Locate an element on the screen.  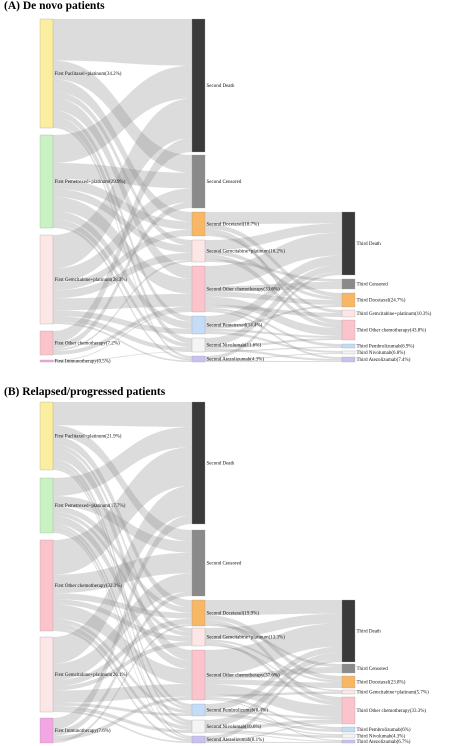
flow-b6-c7 is located at coordinates (273, 725).